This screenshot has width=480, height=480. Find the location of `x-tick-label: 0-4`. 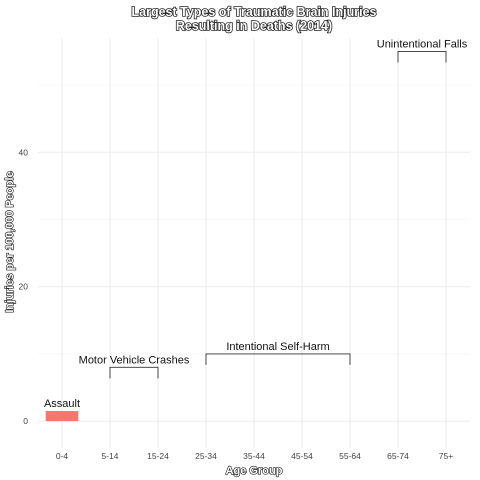

x-tick-label: 0-4 is located at coordinates (62, 456).